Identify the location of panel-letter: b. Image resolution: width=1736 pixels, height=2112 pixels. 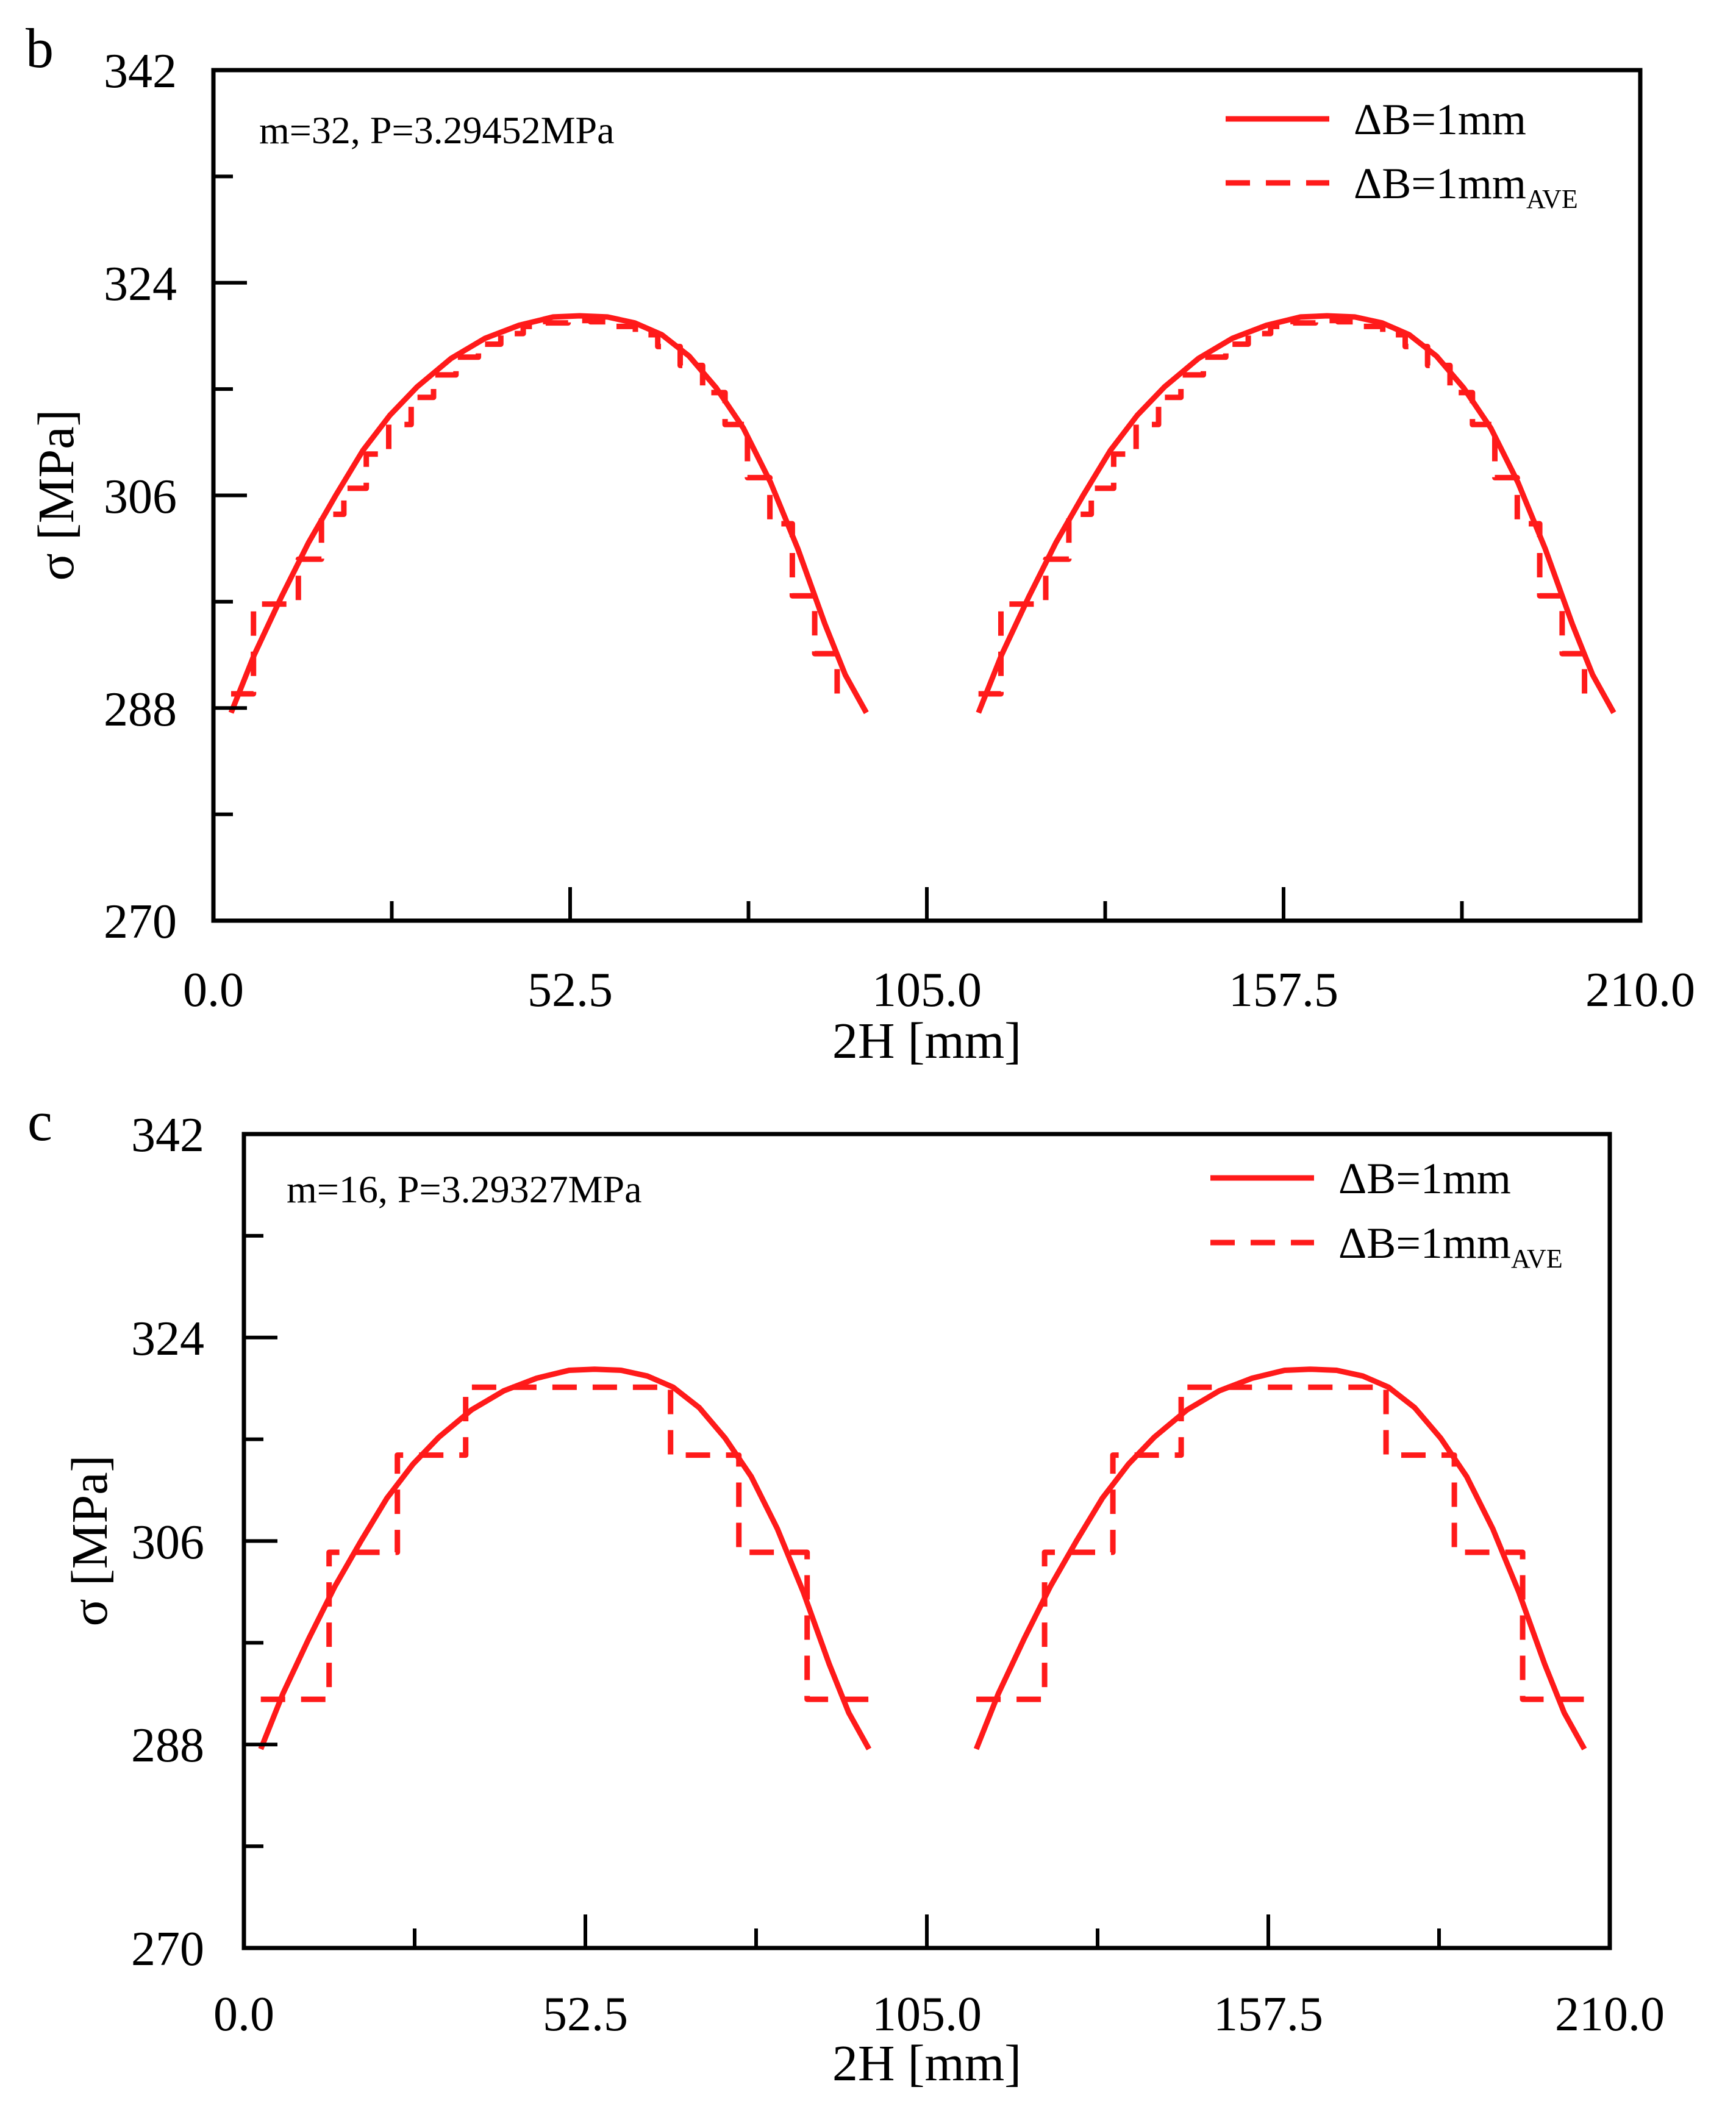
(40, 48).